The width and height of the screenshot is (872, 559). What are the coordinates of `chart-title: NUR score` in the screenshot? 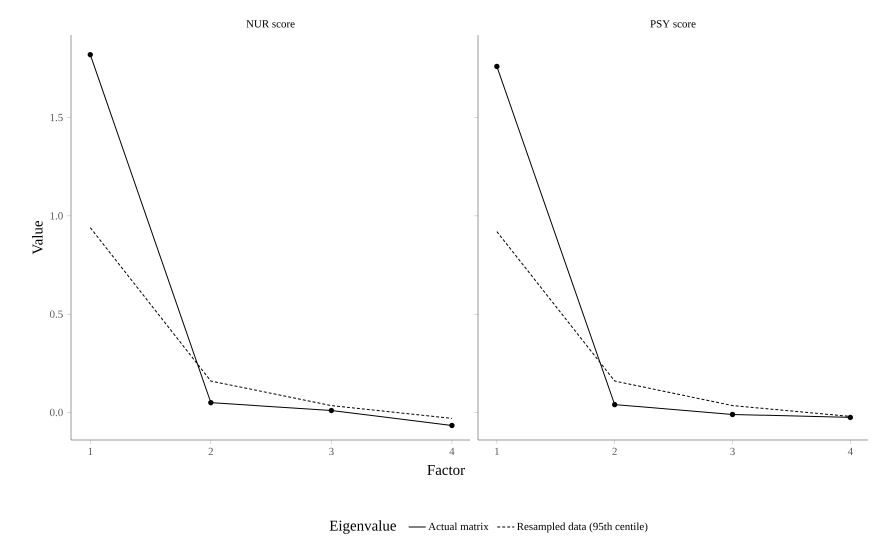 It's located at (270, 24).